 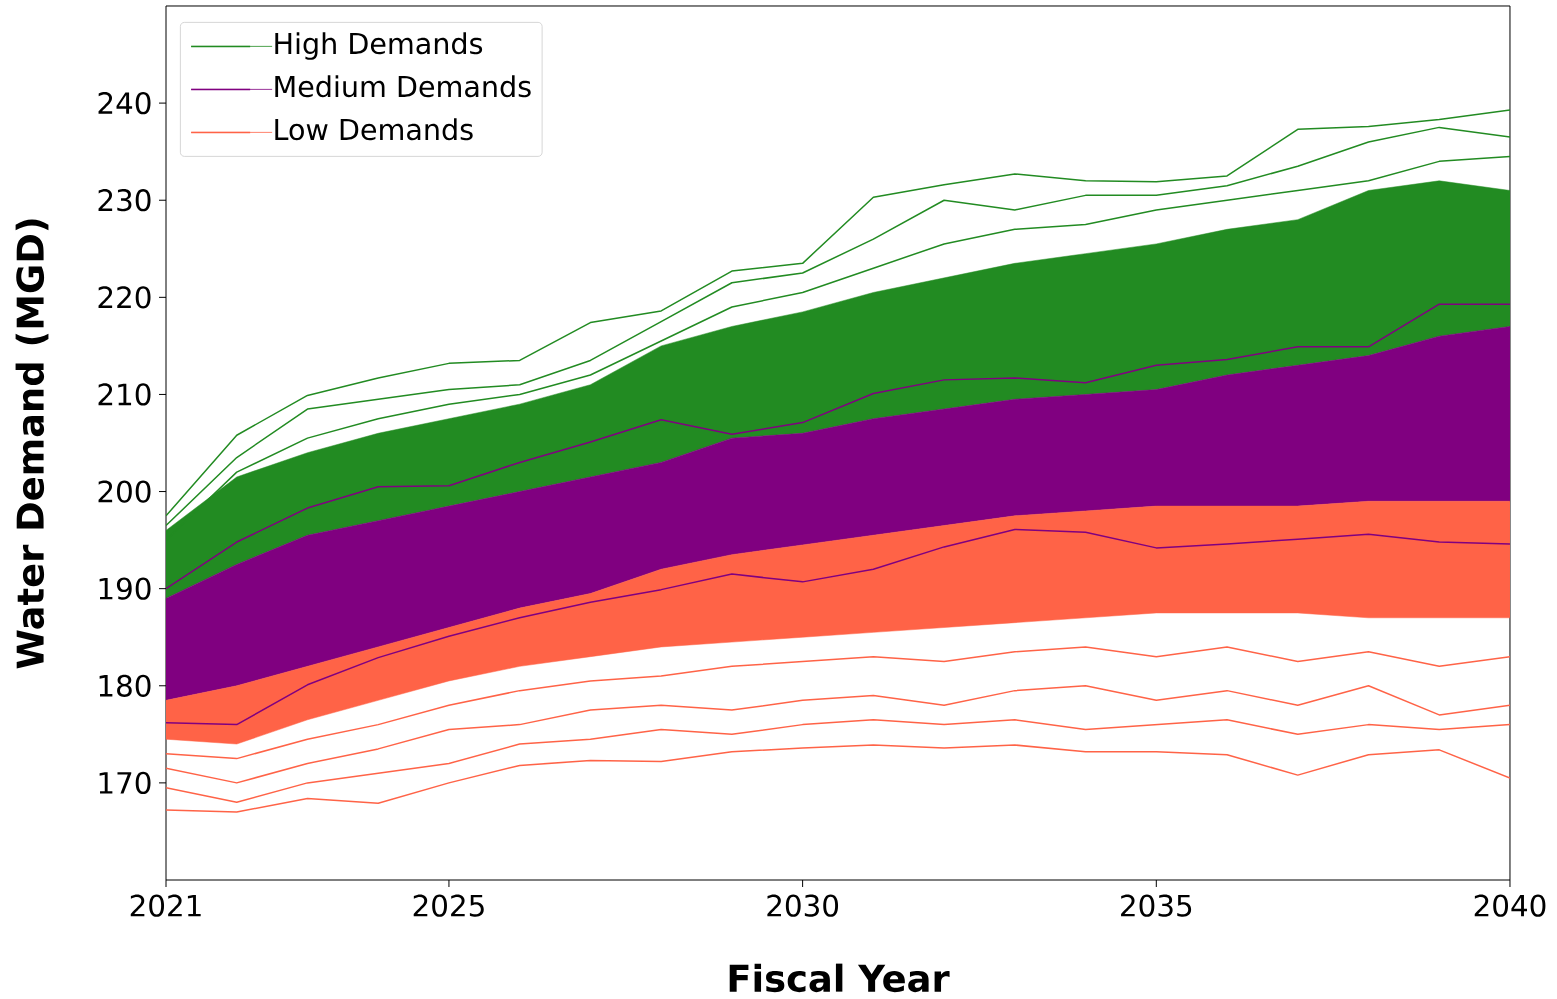 What do you see at coordinates (839, 978) in the screenshot?
I see `x-axis-title: Fiscal Year` at bounding box center [839, 978].